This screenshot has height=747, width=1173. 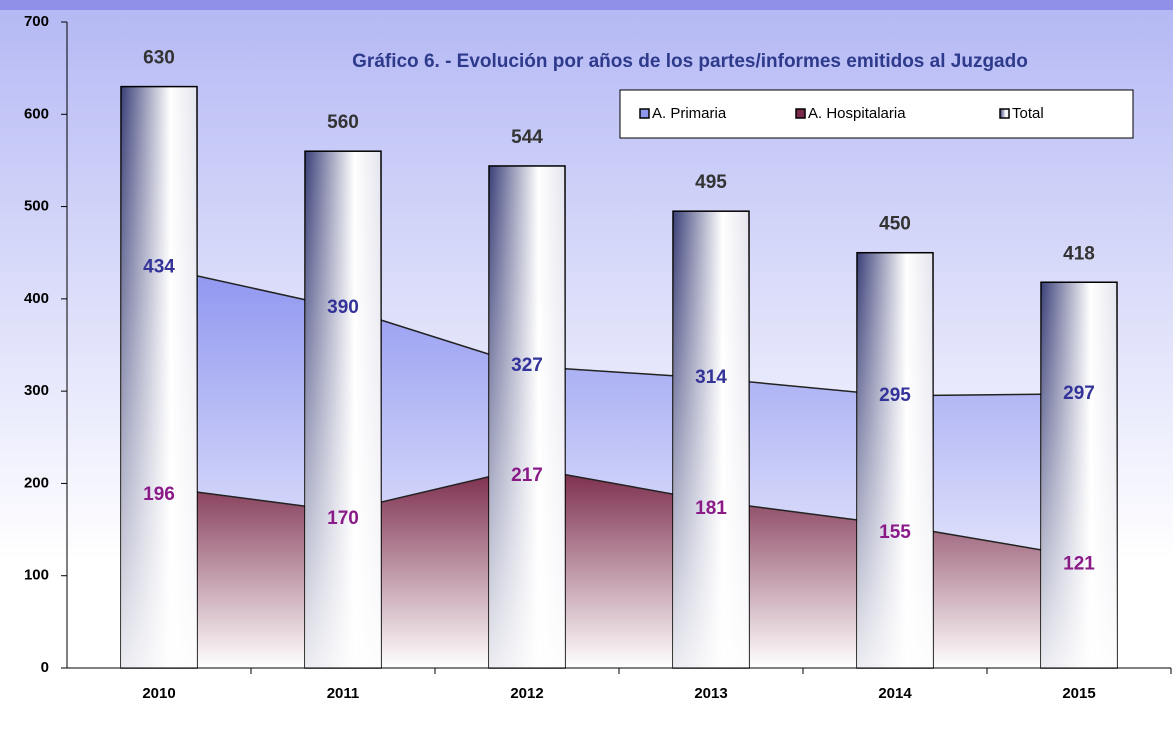 I want to click on y-tick-label: 300, so click(x=36, y=390).